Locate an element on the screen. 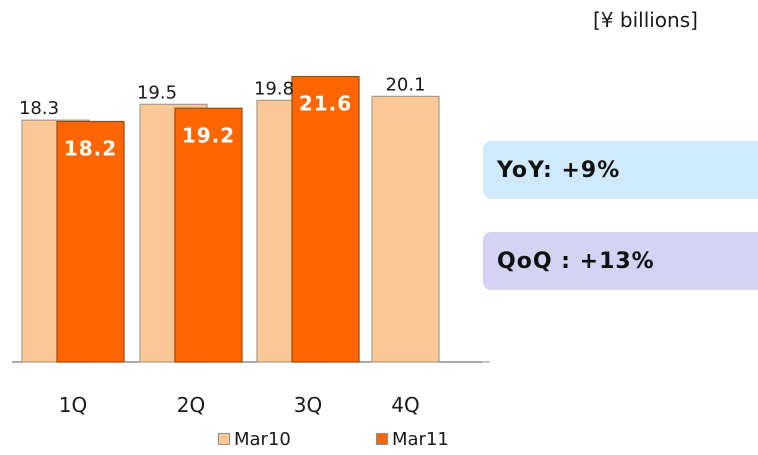 The height and width of the screenshot is (455, 758). legend-label-mar10: Mar10 is located at coordinates (262, 439).